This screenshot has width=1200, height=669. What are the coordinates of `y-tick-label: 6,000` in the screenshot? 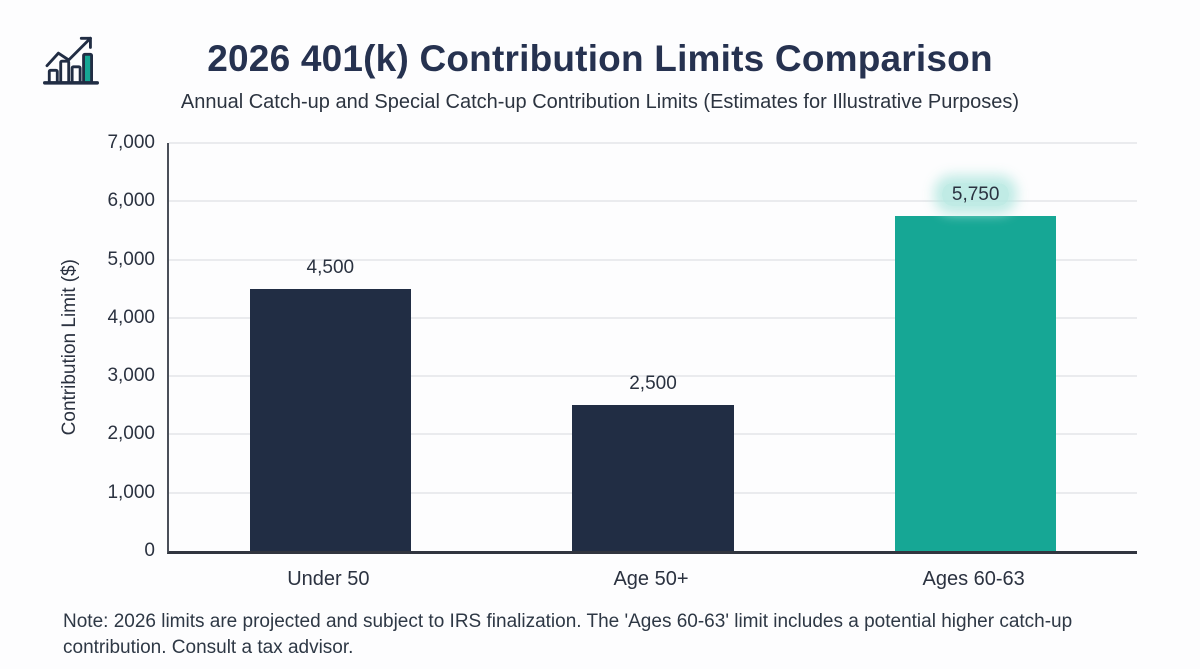 It's located at (131, 201).